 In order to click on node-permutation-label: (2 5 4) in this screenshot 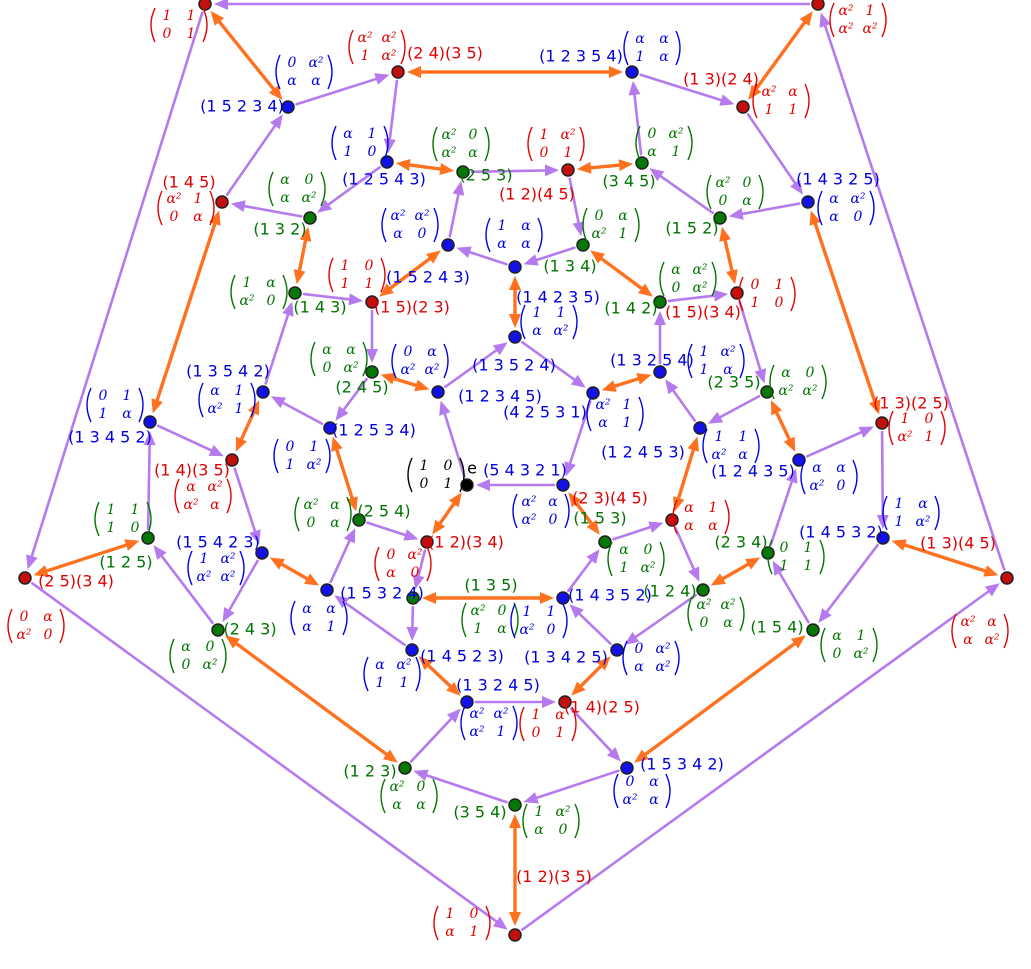, I will do `click(383, 511)`.